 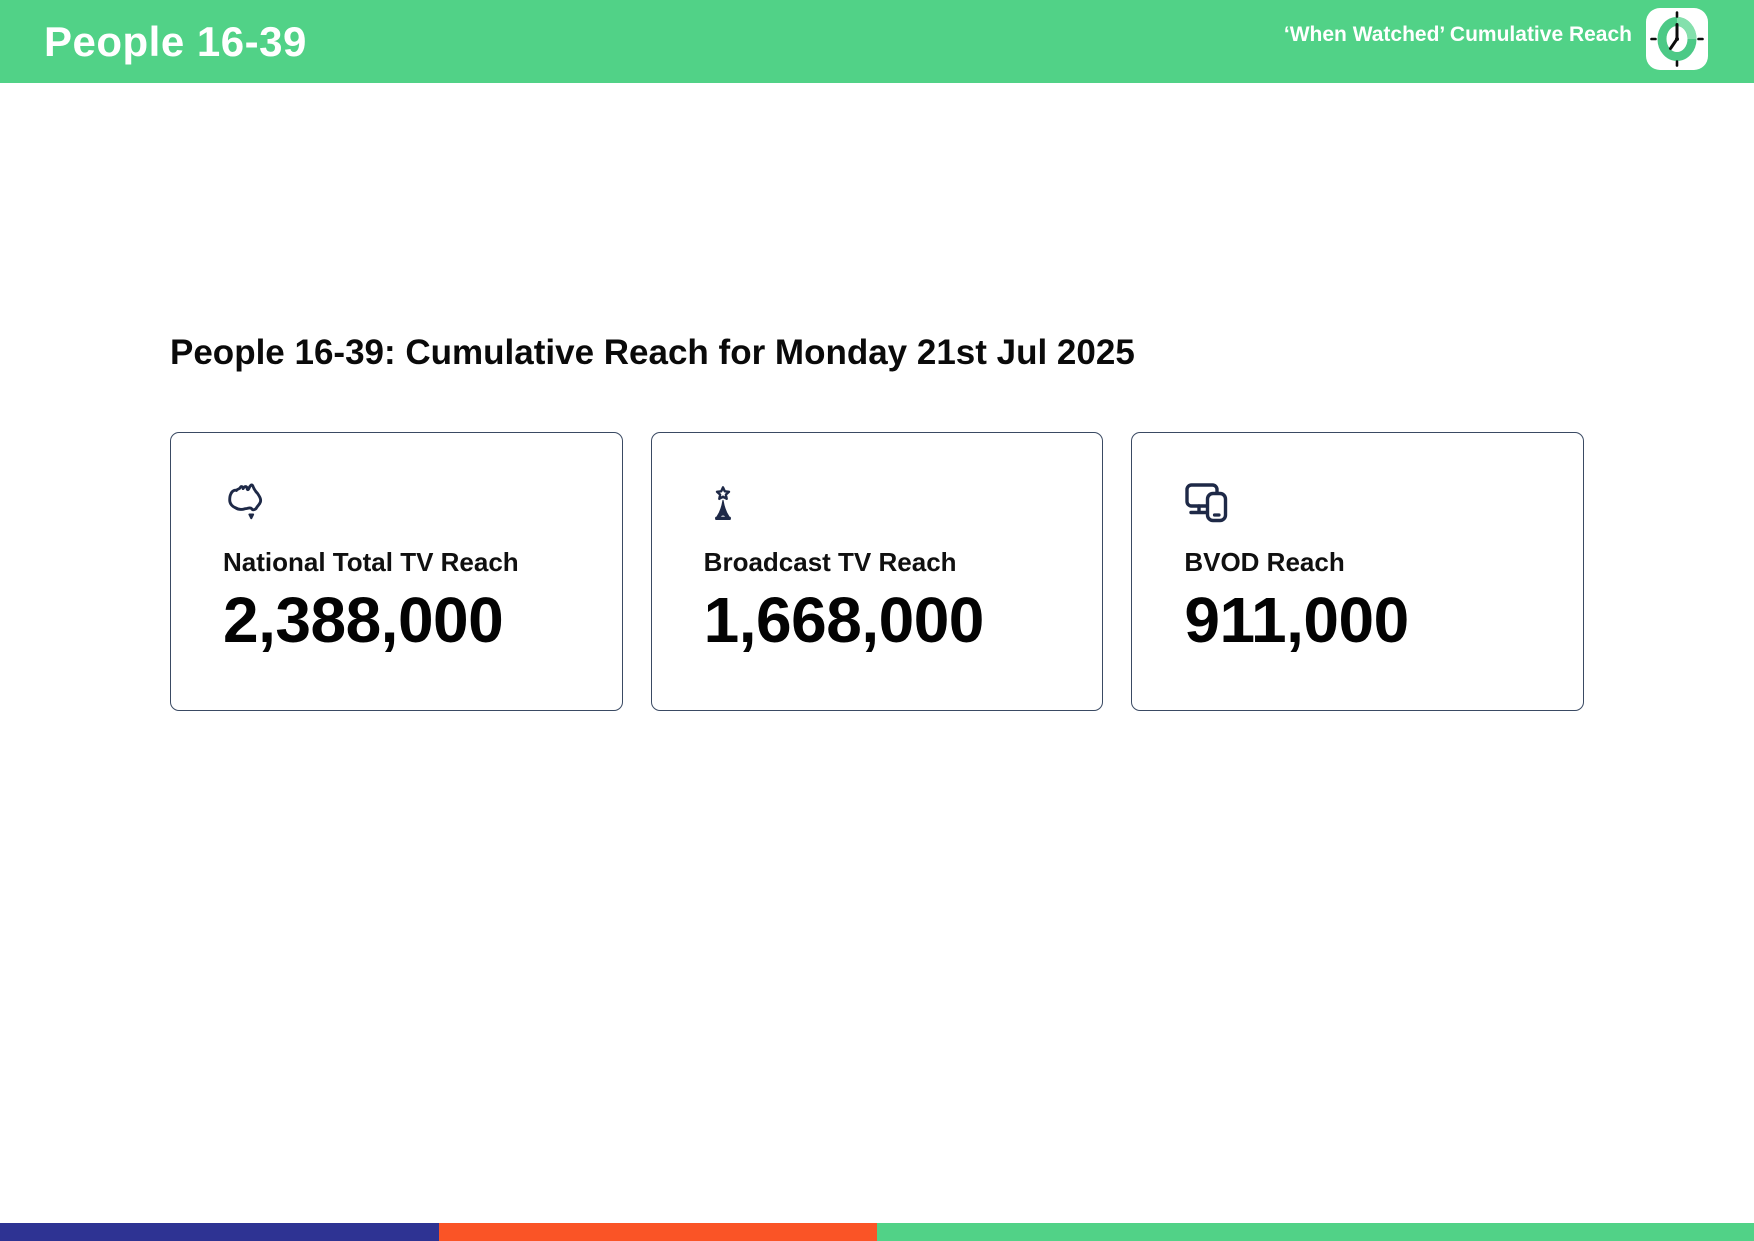 I want to click on footer-orange-segment, so click(x=657, y=1232).